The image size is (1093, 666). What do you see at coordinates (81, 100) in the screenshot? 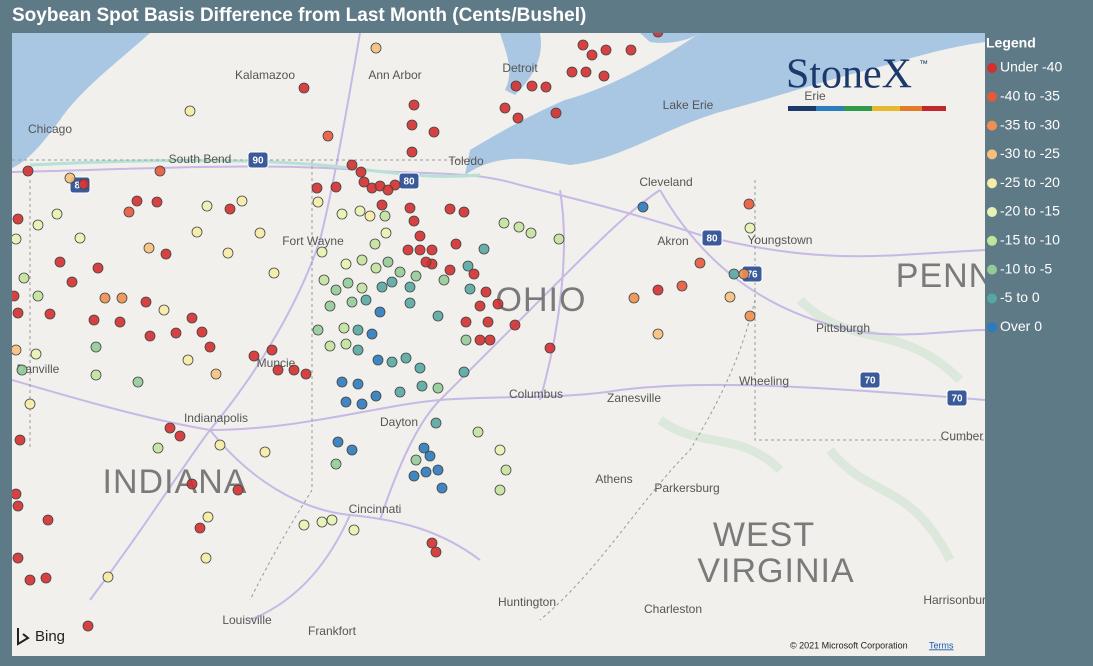
I see `lake-michigan` at bounding box center [81, 100].